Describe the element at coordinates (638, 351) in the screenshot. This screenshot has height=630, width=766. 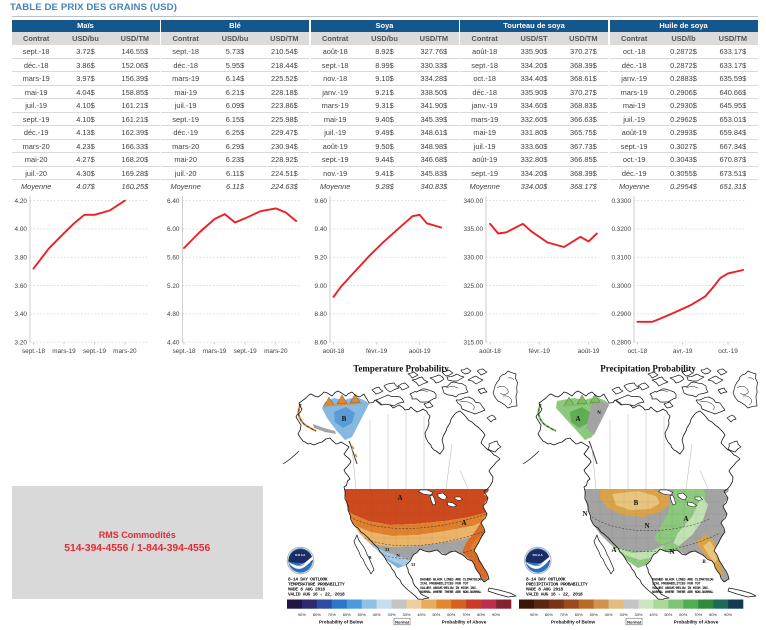
I see `svg-text: oct.-18` at that location.